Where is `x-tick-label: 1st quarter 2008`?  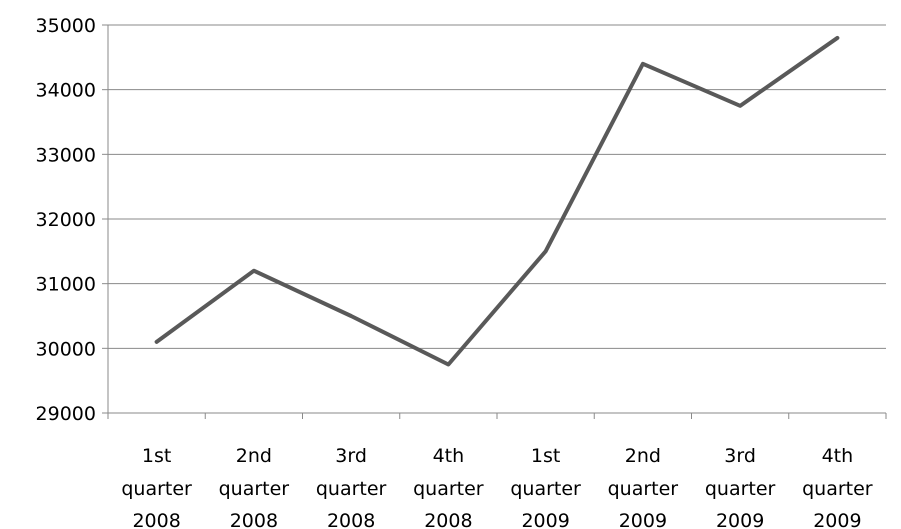 x-tick-label: 1st quarter 2008 is located at coordinates (156, 487).